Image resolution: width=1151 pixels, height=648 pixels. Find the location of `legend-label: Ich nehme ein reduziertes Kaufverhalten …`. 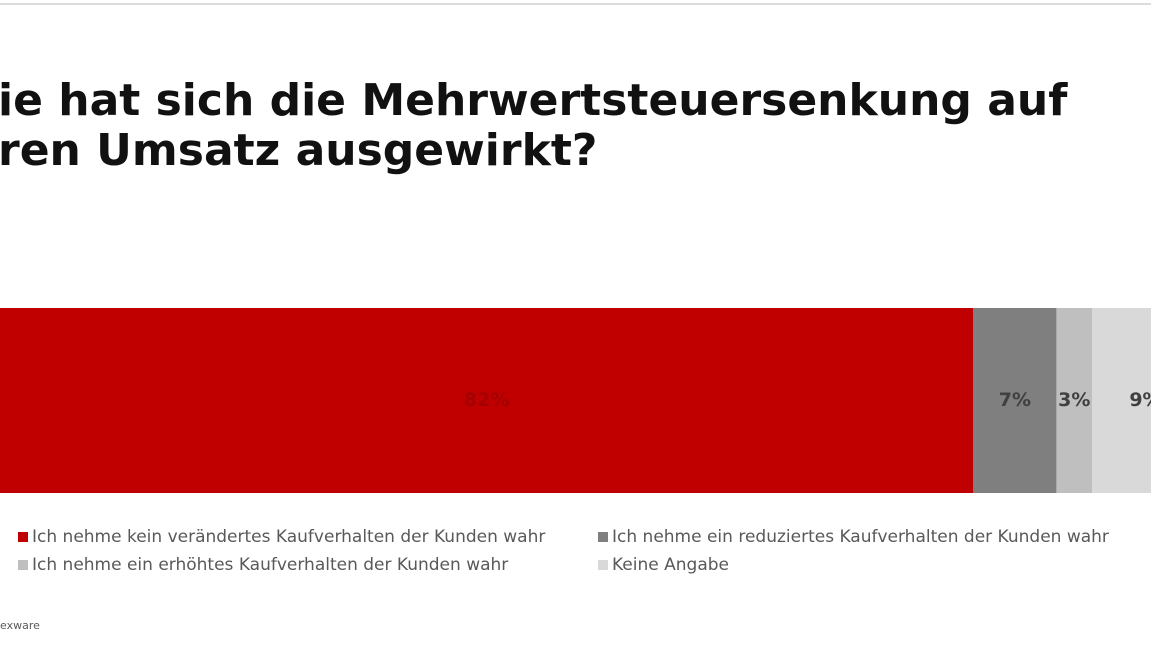

legend-label: Ich nehme ein reduziertes Kaufverhalten … is located at coordinates (860, 537).